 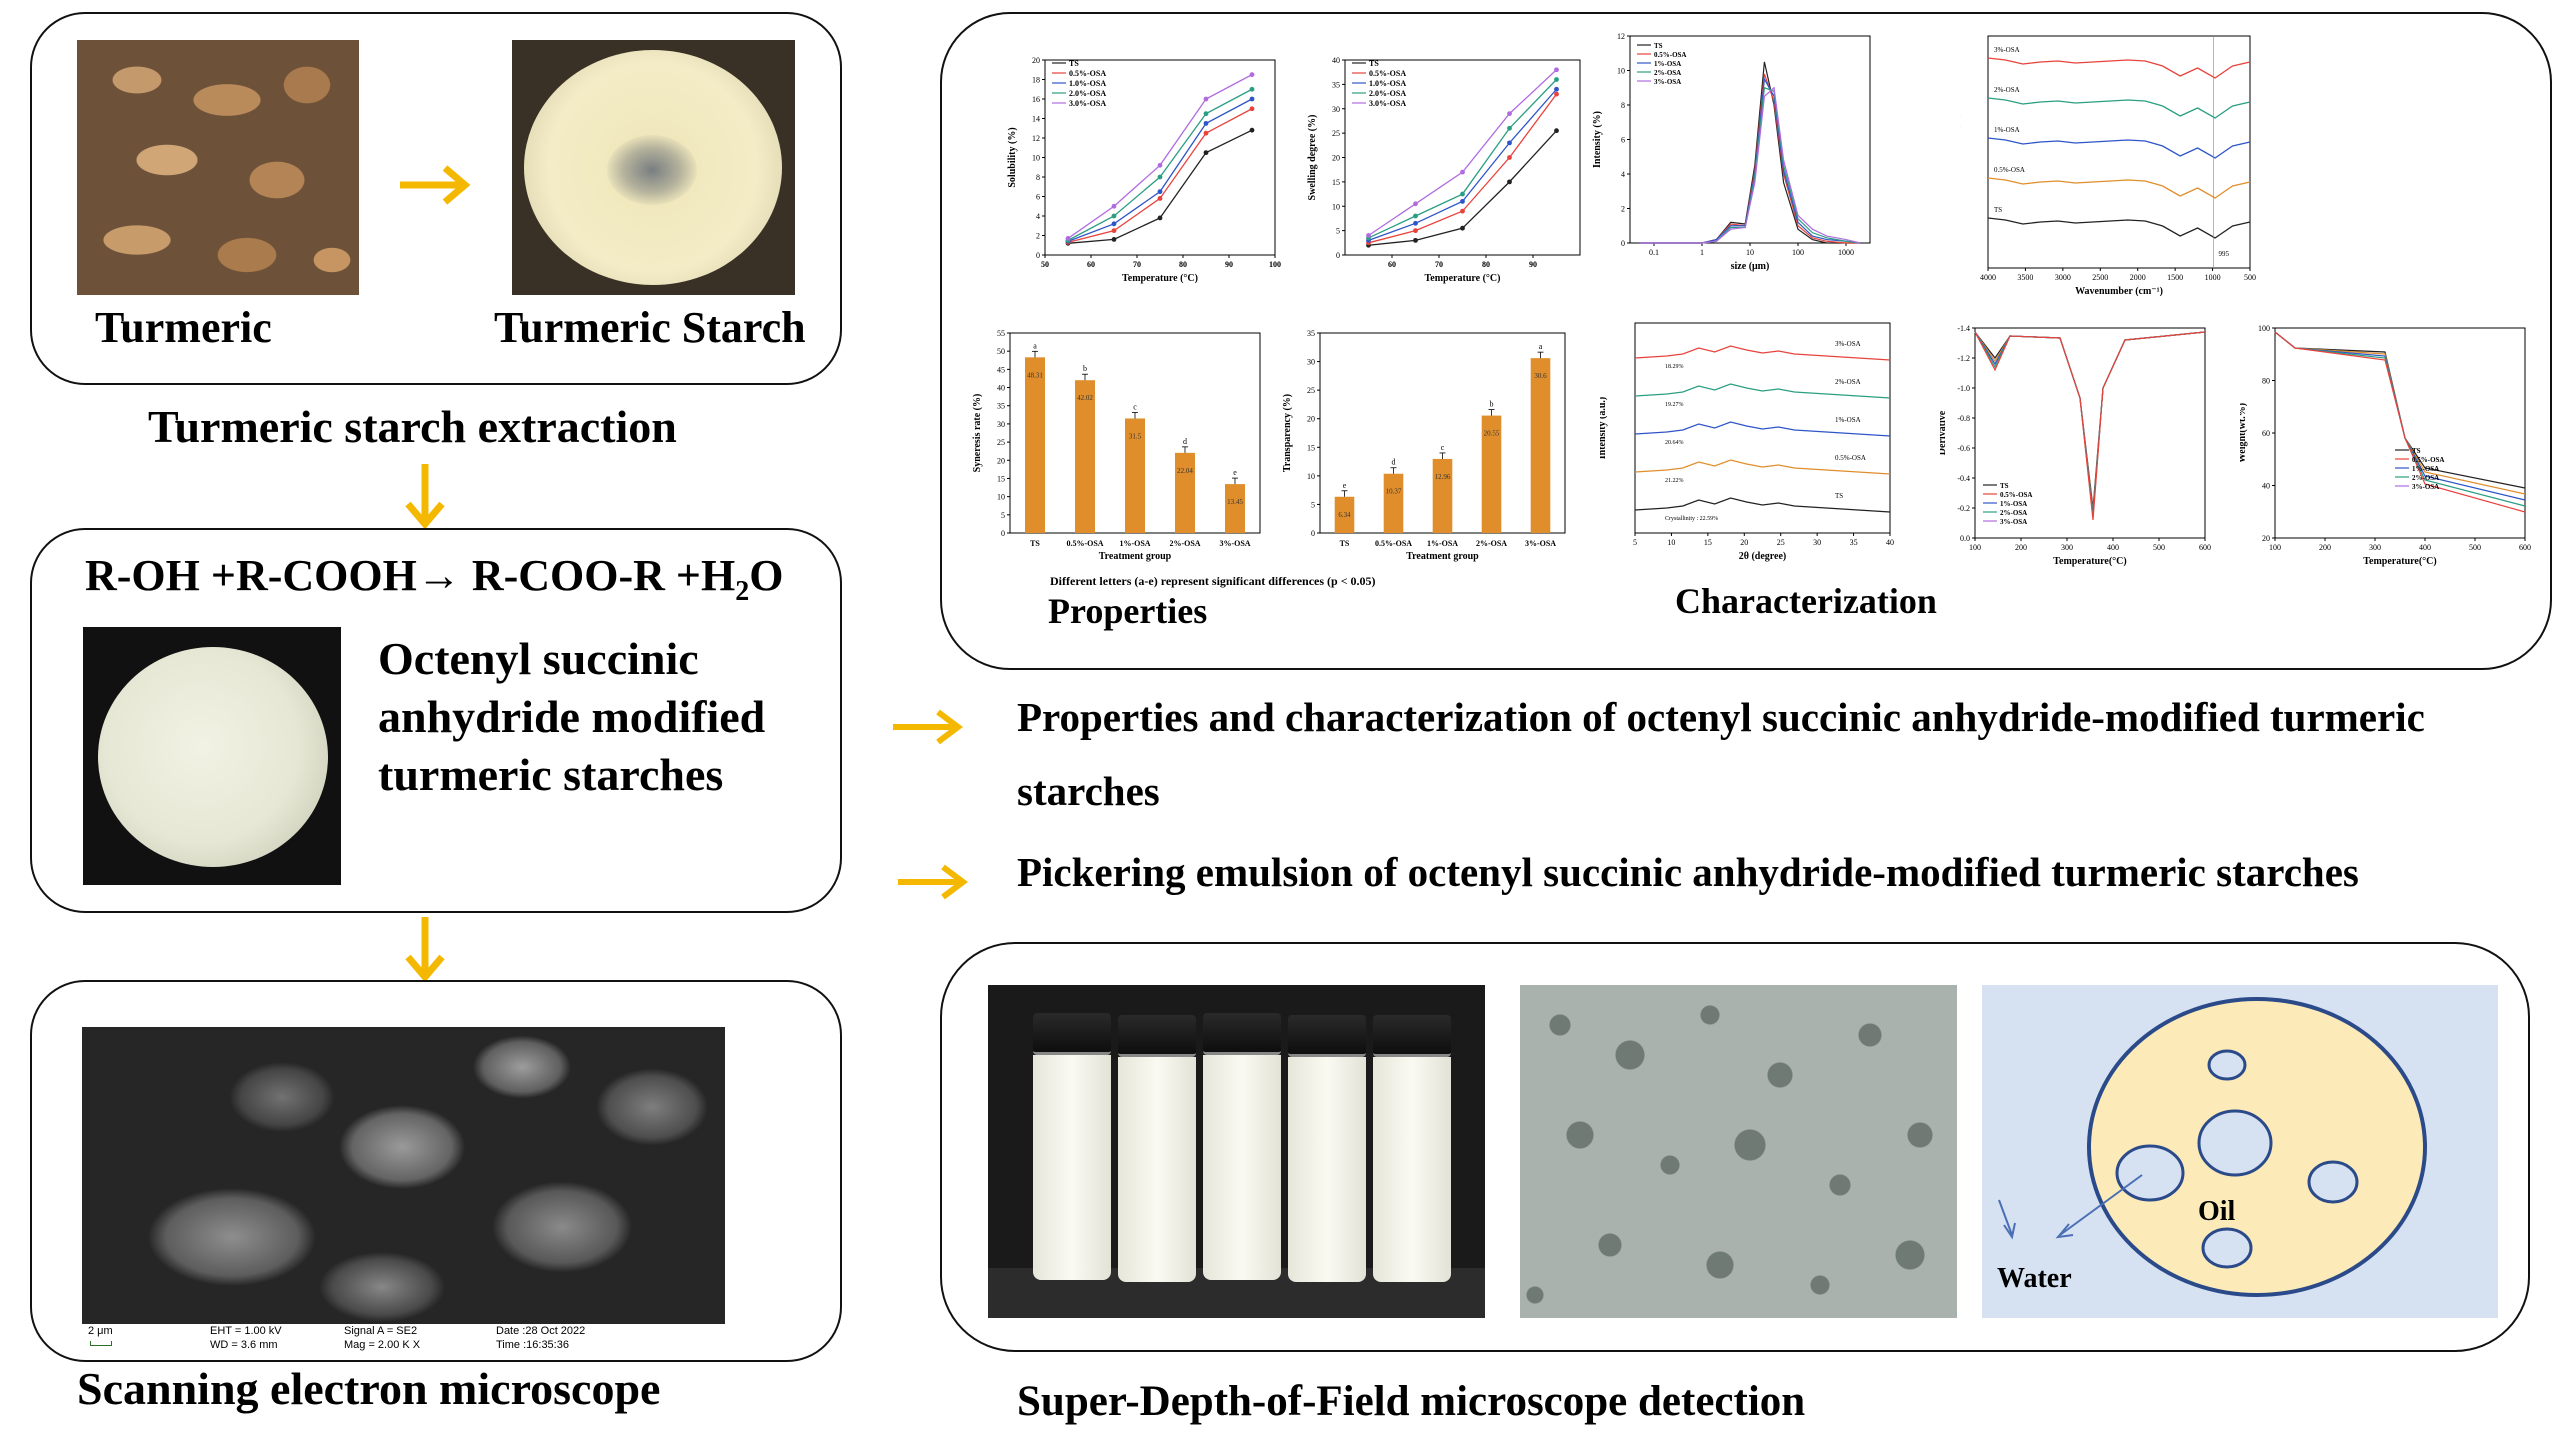 I want to click on x-axis-label: size (μm), so click(x=1750, y=266).